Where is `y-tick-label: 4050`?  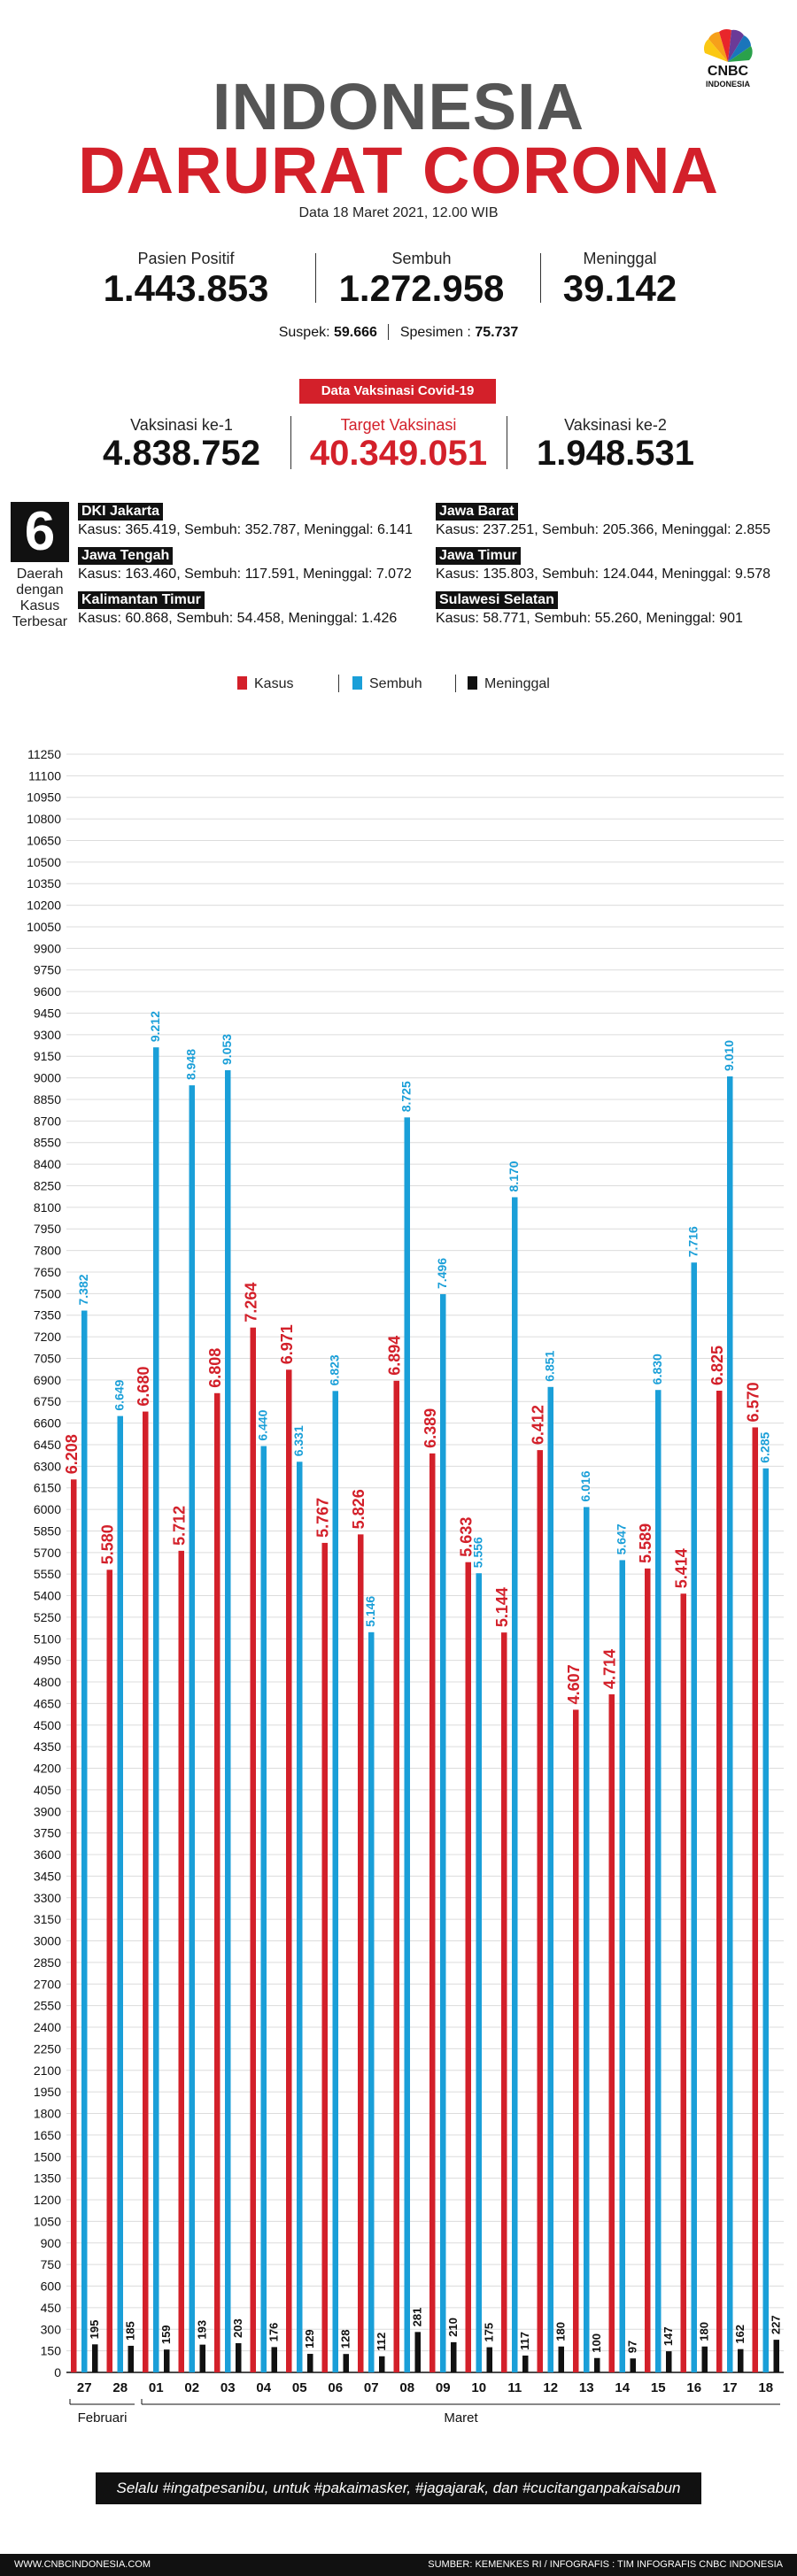 y-tick-label: 4050 is located at coordinates (47, 1790).